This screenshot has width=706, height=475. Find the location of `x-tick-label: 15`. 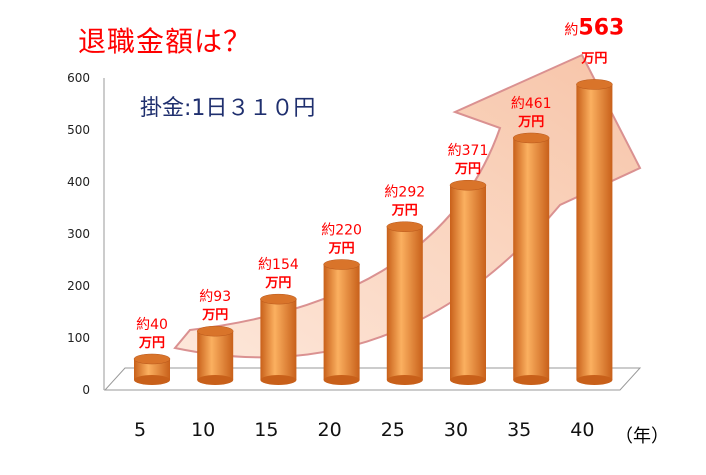

x-tick-label: 15 is located at coordinates (266, 430).